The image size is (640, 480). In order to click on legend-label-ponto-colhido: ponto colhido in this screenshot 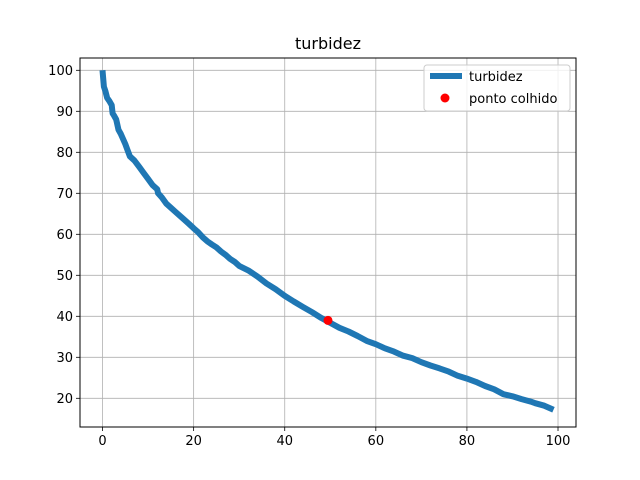, I will do `click(513, 99)`.